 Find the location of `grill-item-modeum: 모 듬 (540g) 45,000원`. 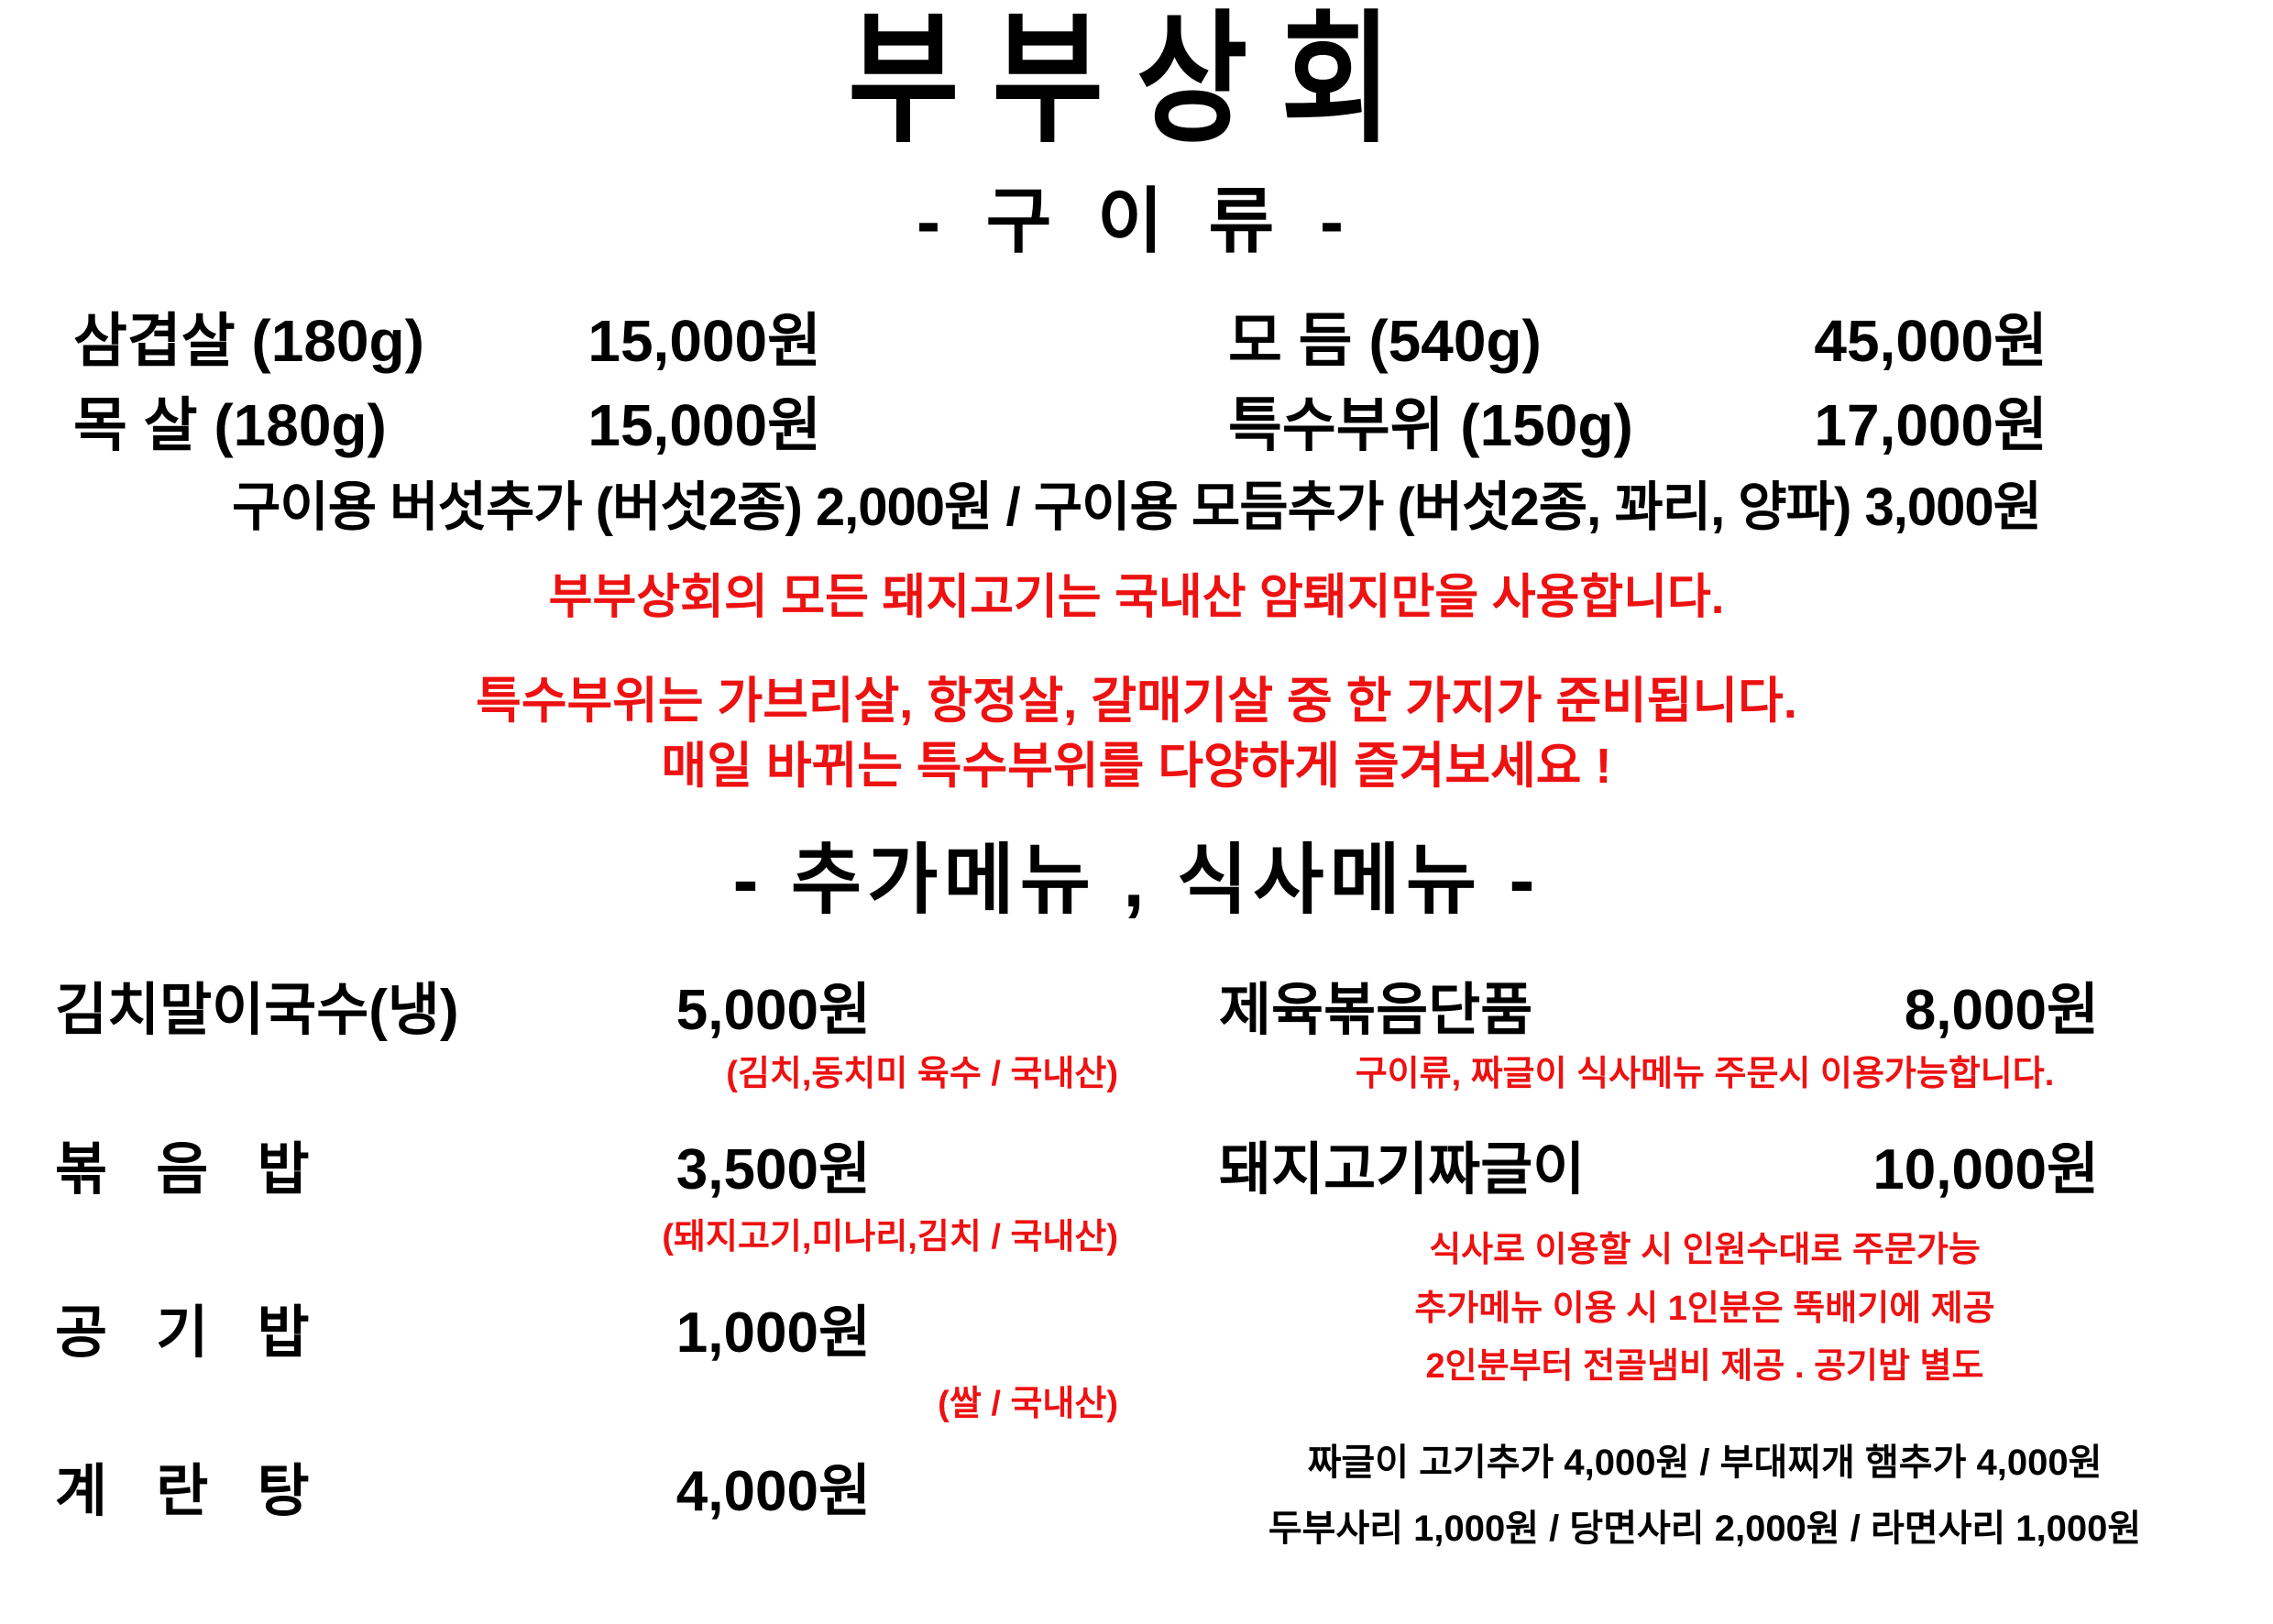

grill-item-modeum: 모 듬 (540g) 45,000원 is located at coordinates (1704, 341).